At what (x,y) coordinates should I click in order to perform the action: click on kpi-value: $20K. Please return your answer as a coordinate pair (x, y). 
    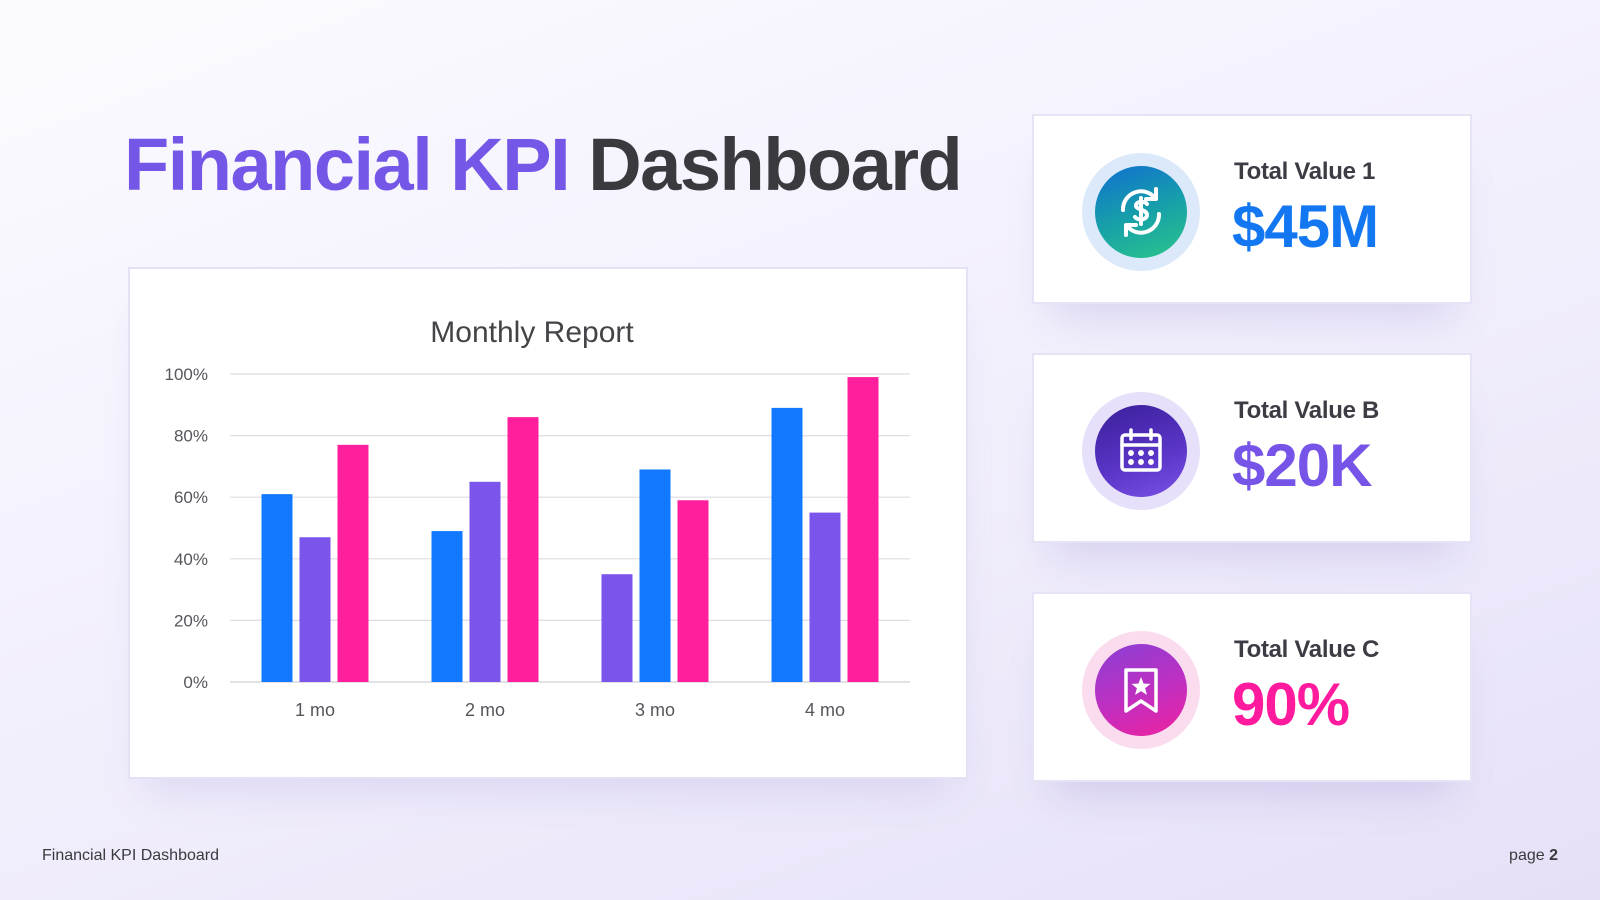
    Looking at the image, I should click on (1302, 465).